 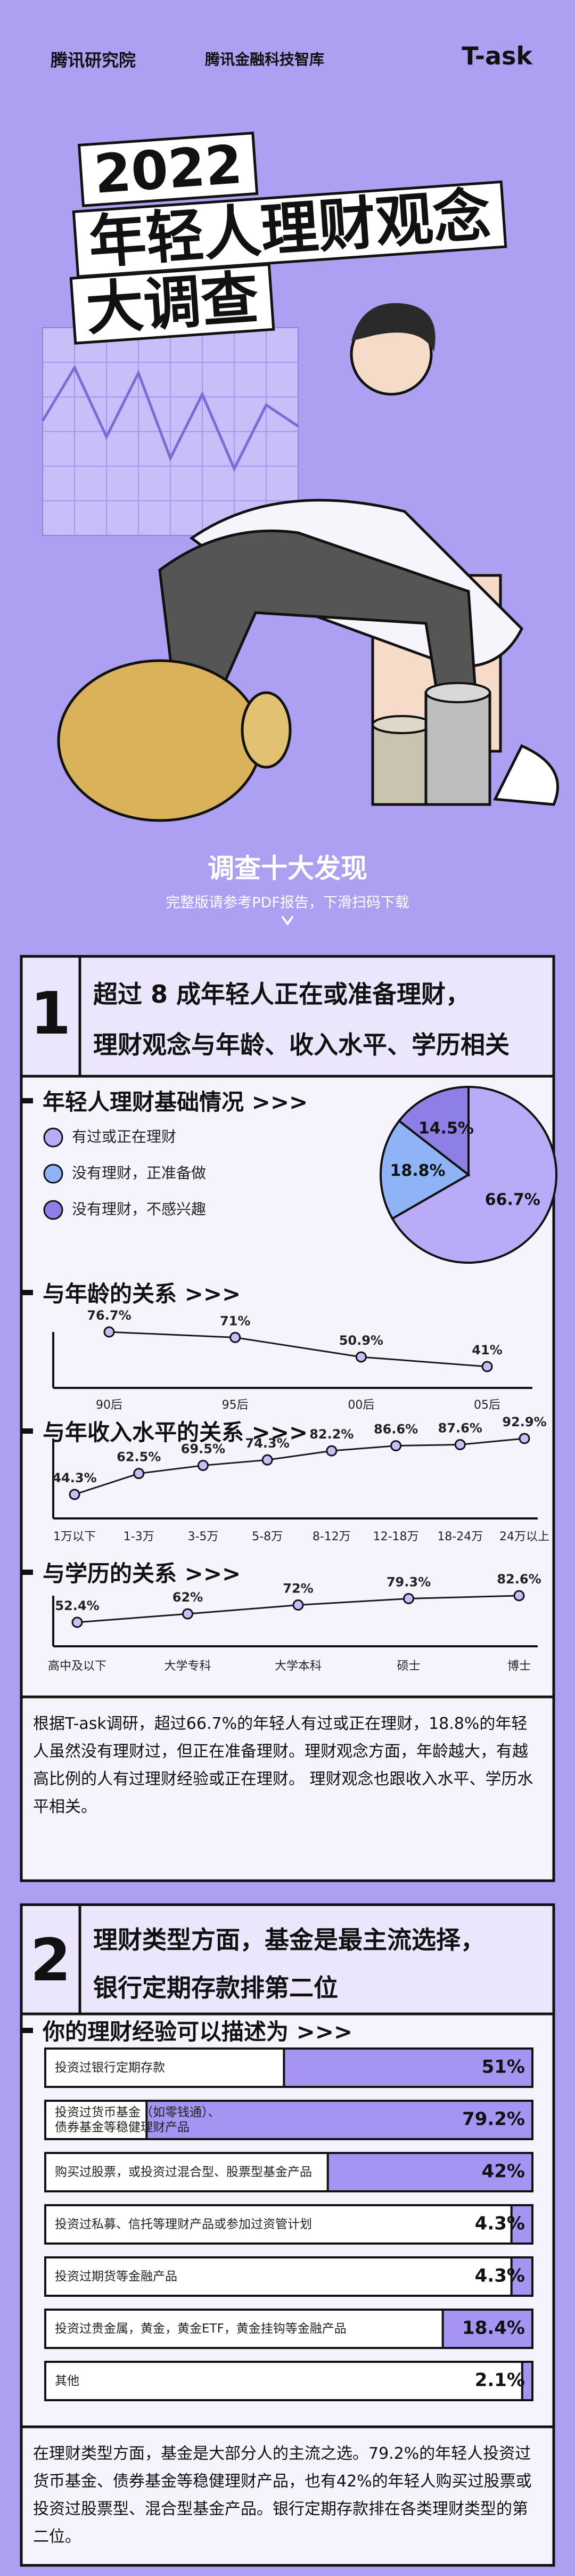 I want to click on data-label: 62%, so click(x=187, y=1597).